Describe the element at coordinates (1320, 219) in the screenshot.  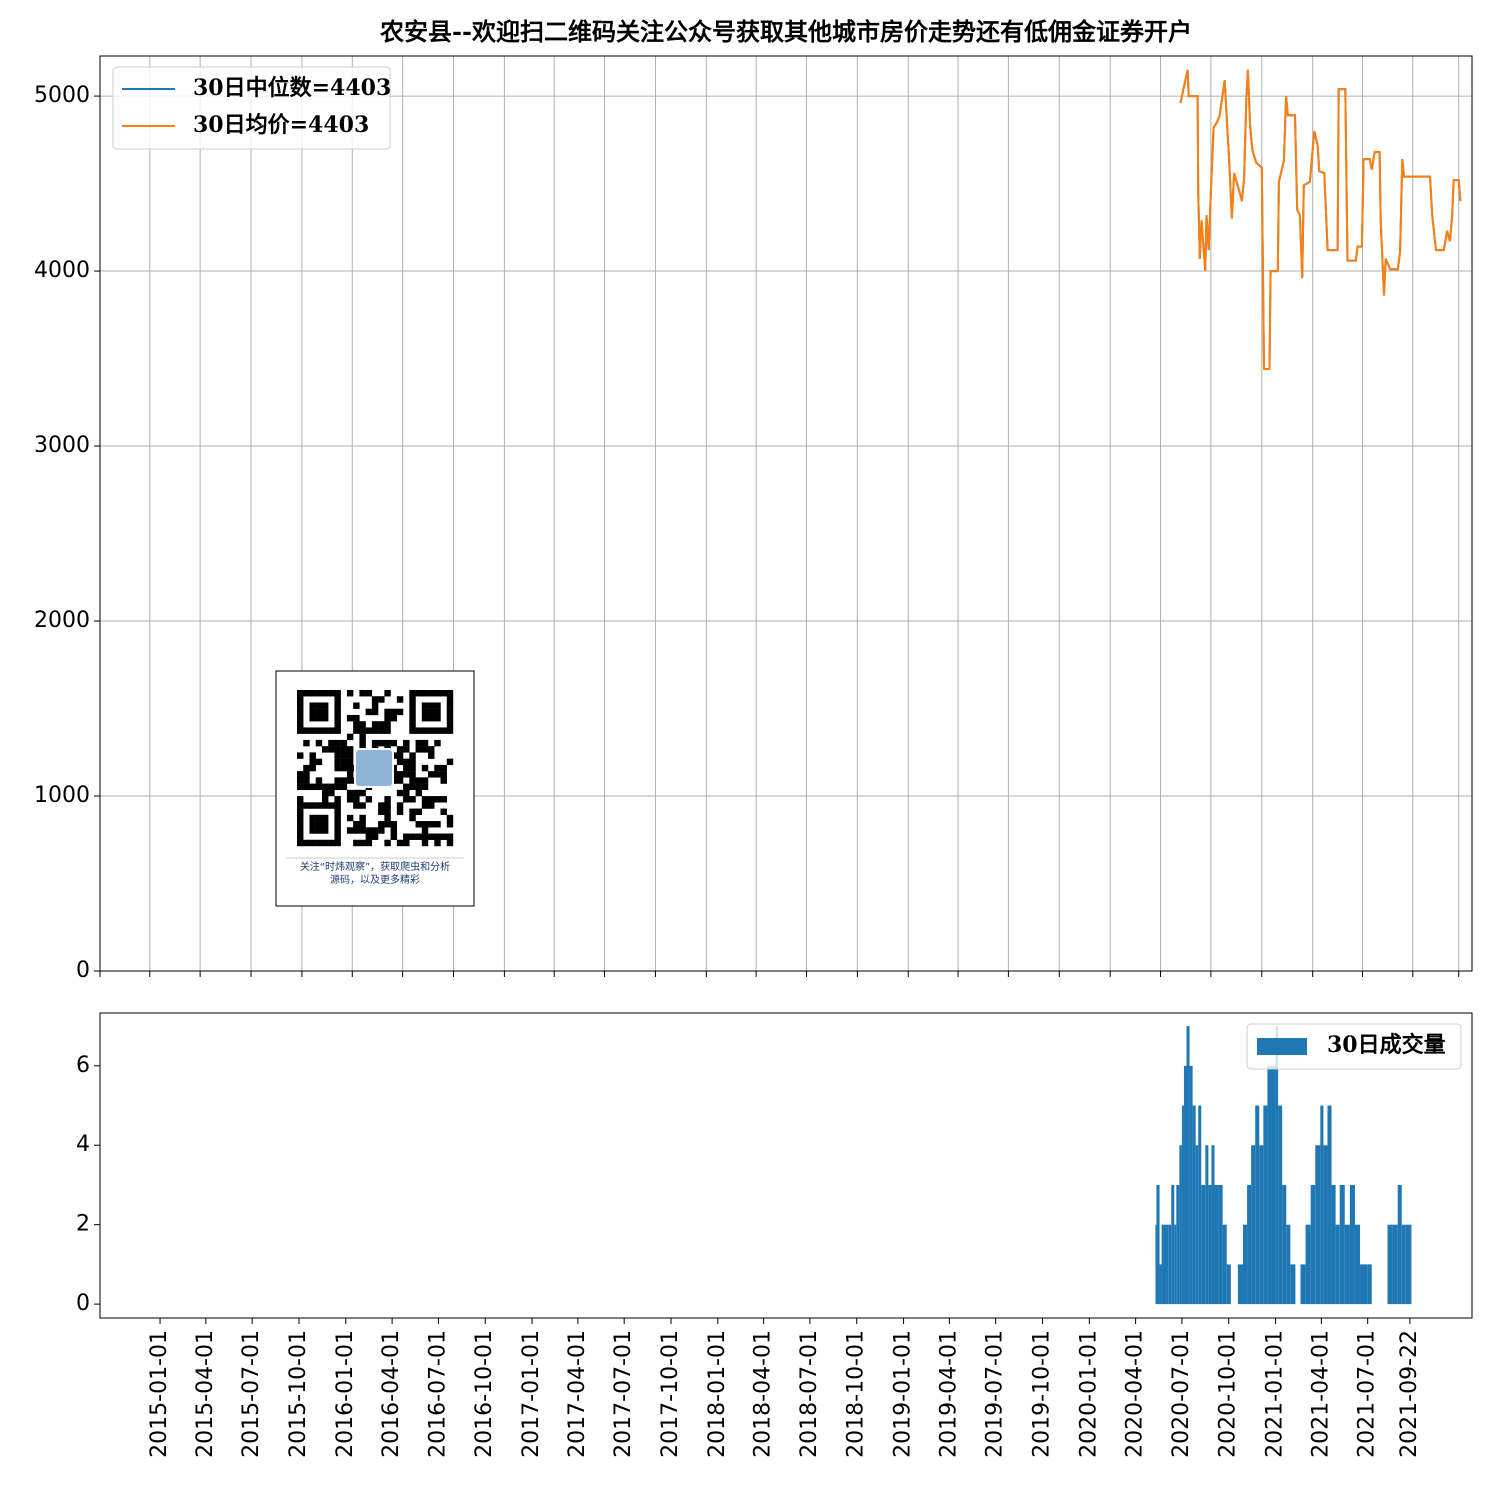
I see `line` at that location.